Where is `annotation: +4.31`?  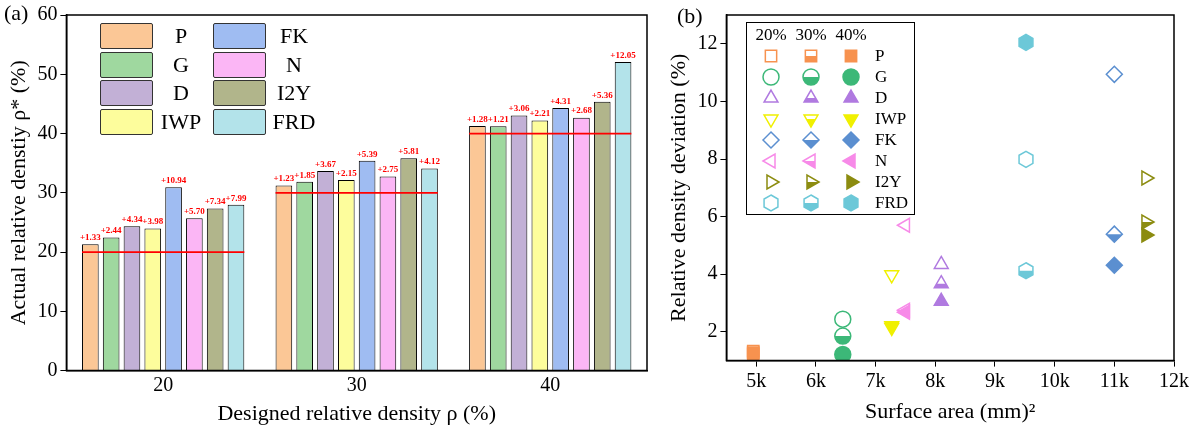
annotation: +4.31 is located at coordinates (561, 100).